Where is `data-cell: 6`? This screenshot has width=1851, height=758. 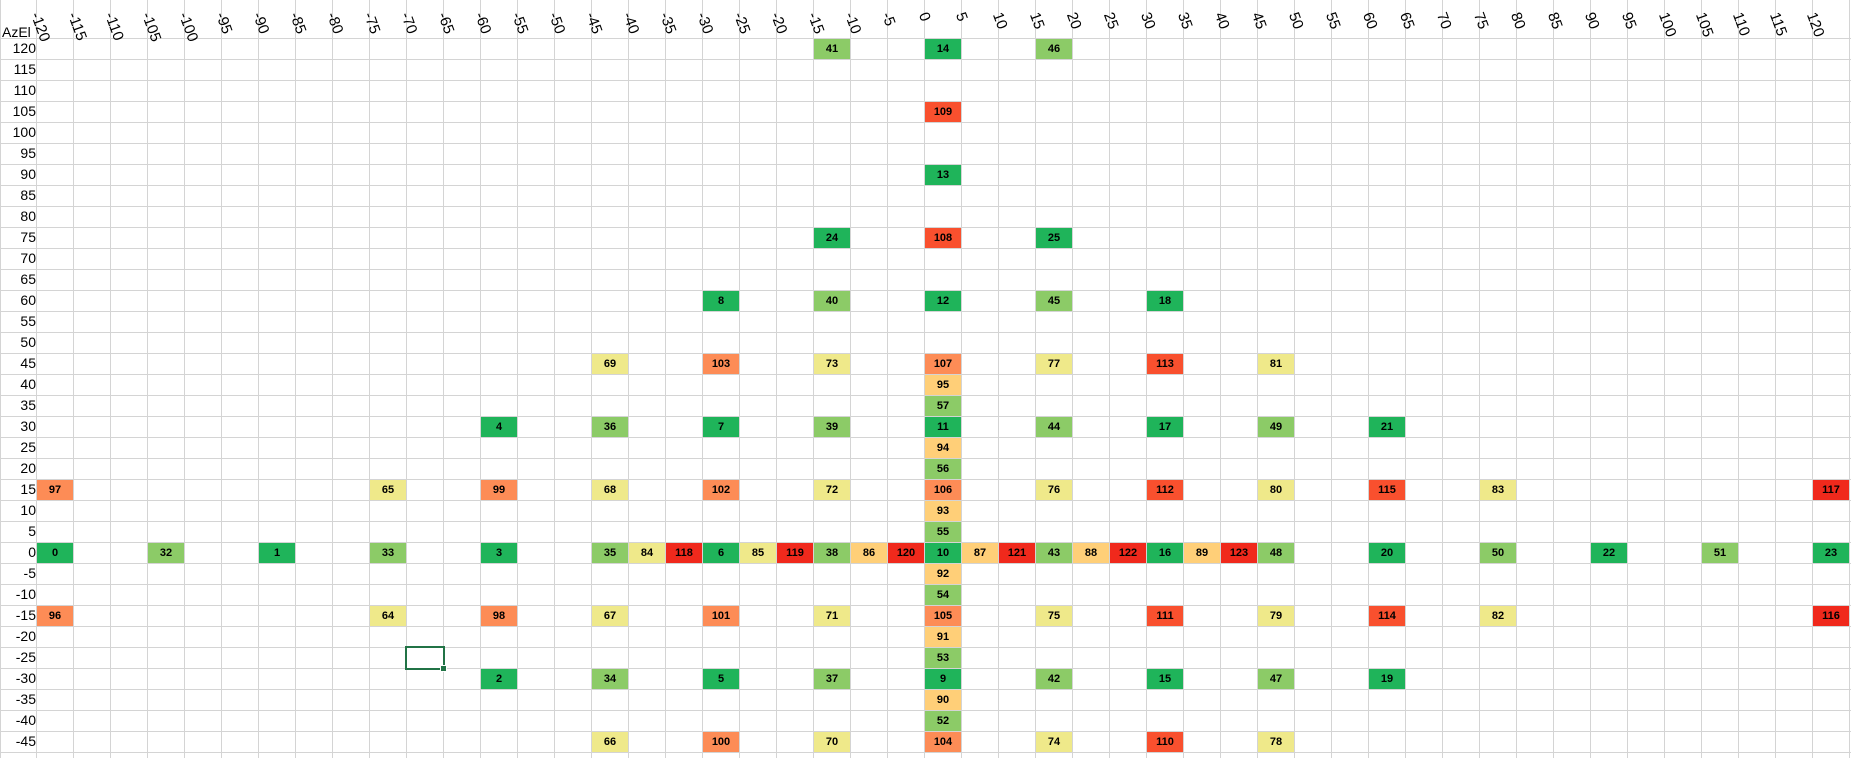 data-cell: 6 is located at coordinates (721, 553).